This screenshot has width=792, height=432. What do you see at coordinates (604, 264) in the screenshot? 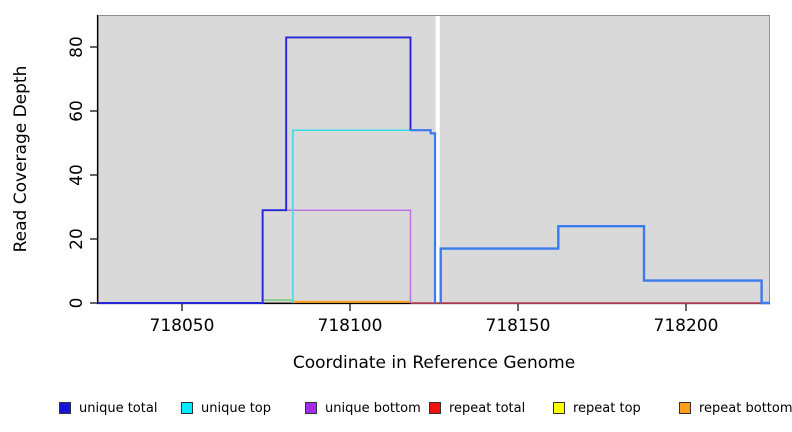
I see `series-total-right-of-gap` at bounding box center [604, 264].